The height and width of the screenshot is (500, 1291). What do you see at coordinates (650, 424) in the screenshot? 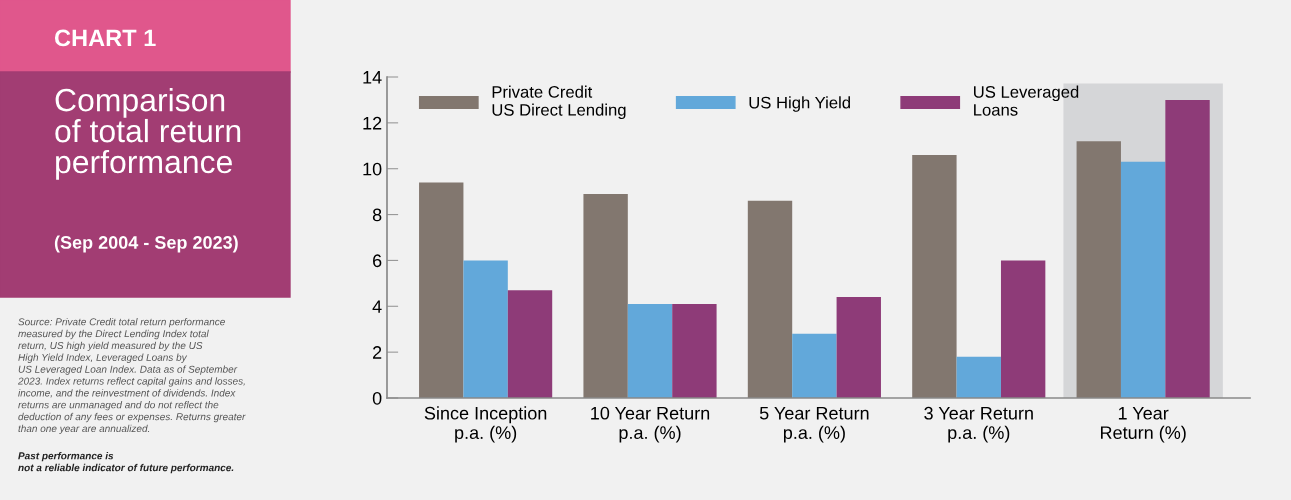
I see `x-tick-label: 10 Year Return p.a. (%)` at bounding box center [650, 424].